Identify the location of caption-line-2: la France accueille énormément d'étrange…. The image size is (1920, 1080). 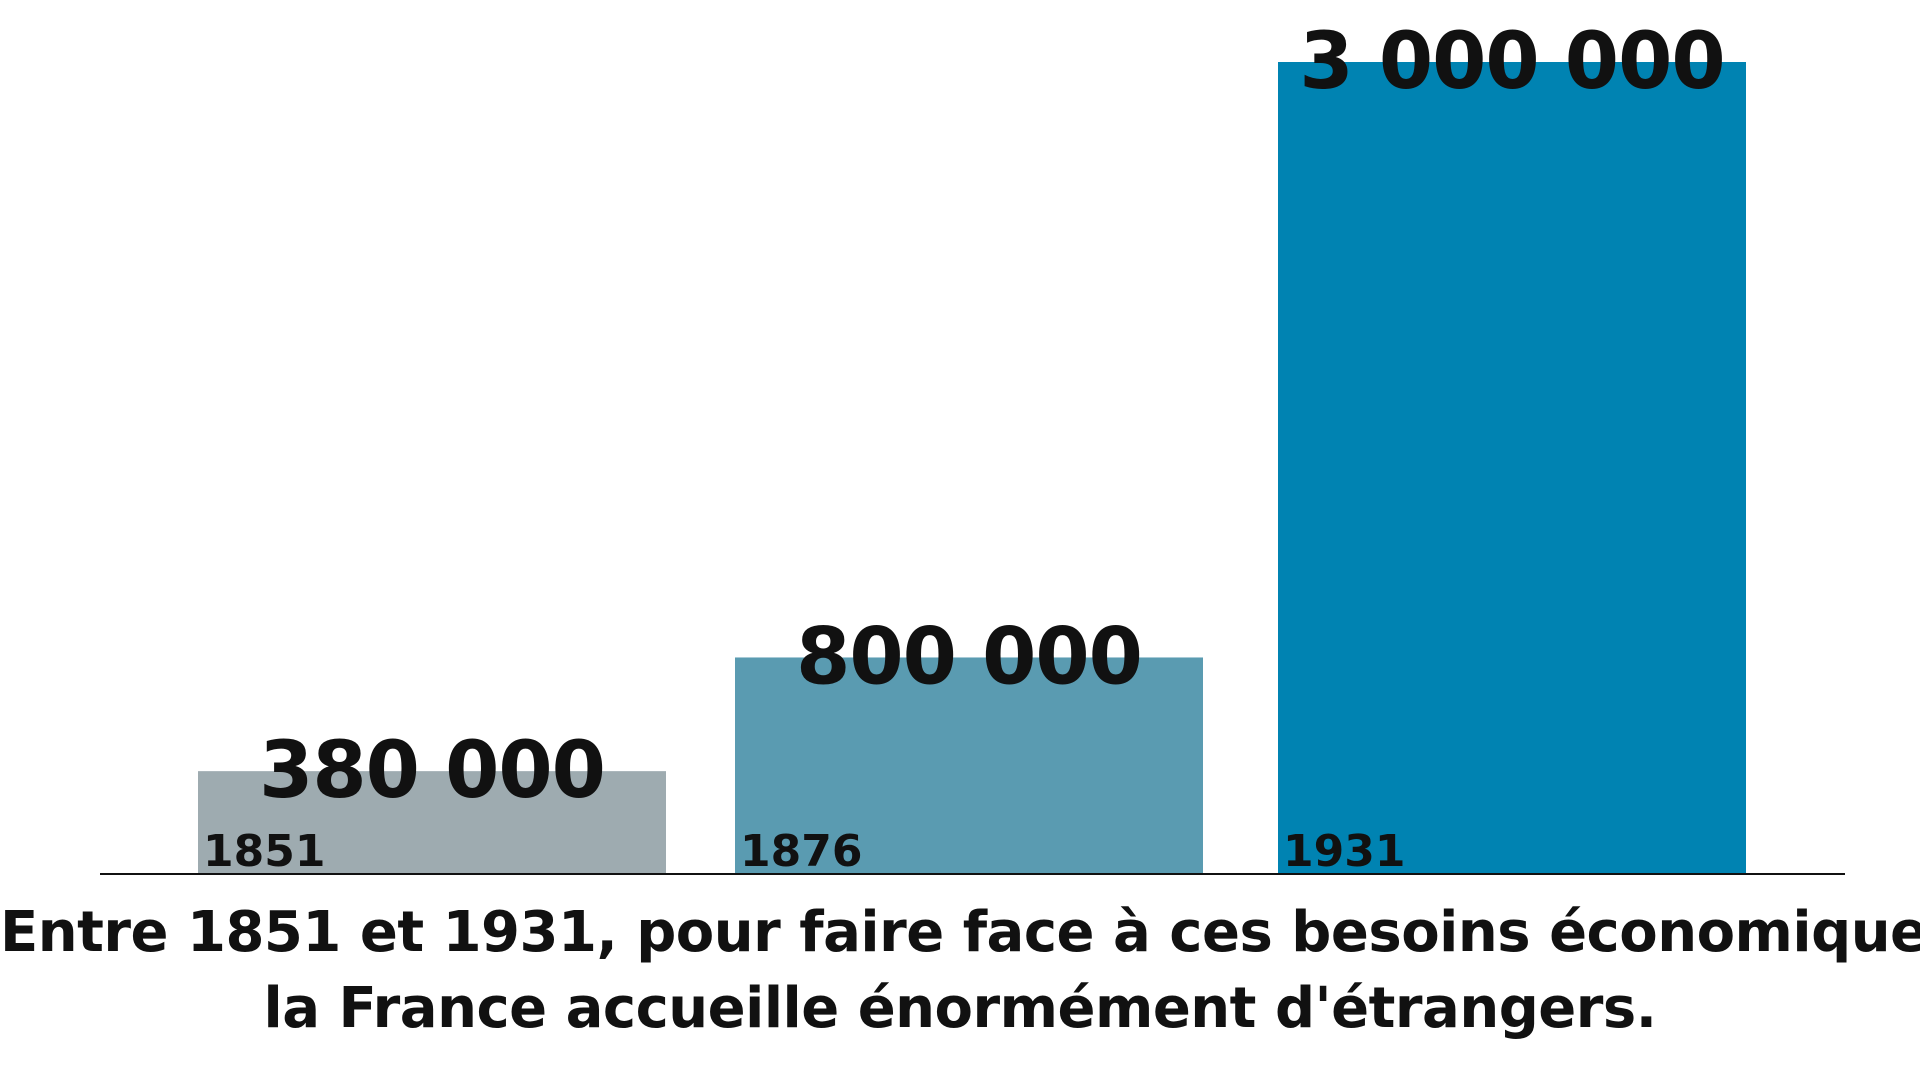
(960, 1008).